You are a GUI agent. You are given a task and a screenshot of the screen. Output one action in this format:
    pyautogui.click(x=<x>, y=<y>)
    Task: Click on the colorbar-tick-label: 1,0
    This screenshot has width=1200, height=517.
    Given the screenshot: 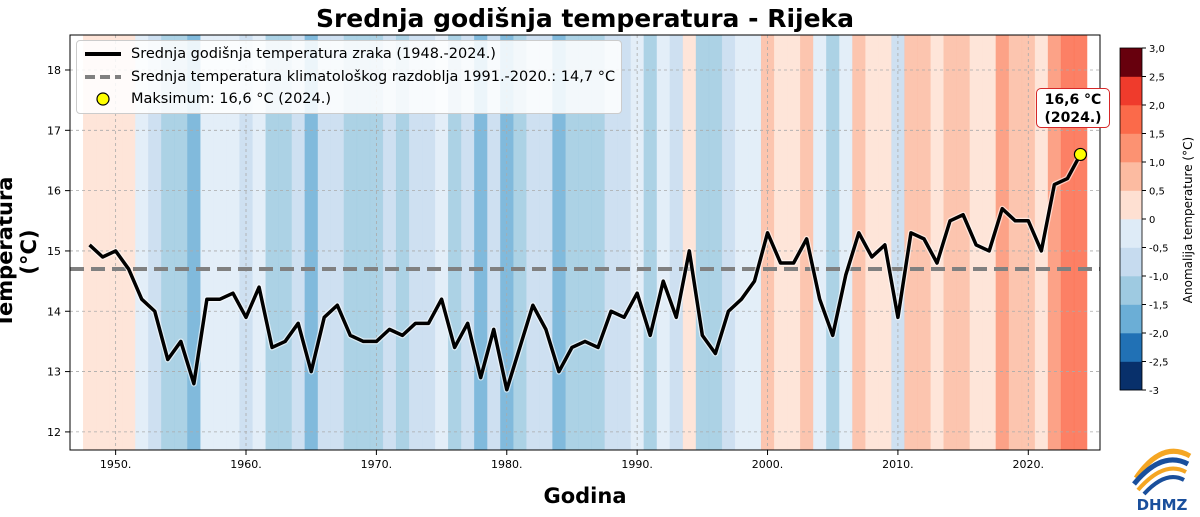 What is the action you would take?
    pyautogui.click(x=1157, y=163)
    